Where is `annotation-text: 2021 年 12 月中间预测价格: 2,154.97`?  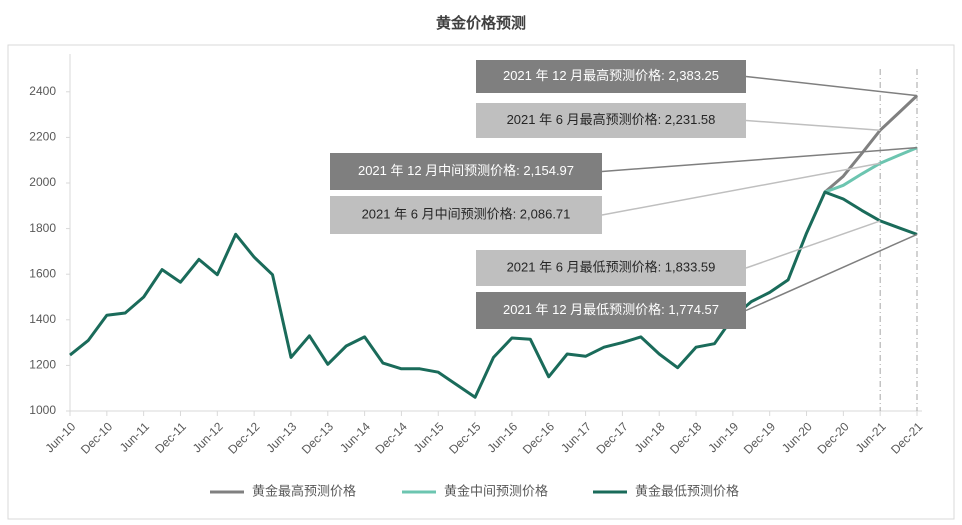 annotation-text: 2021 年 12 月中间预测价格: 2,154.97 is located at coordinates (466, 170).